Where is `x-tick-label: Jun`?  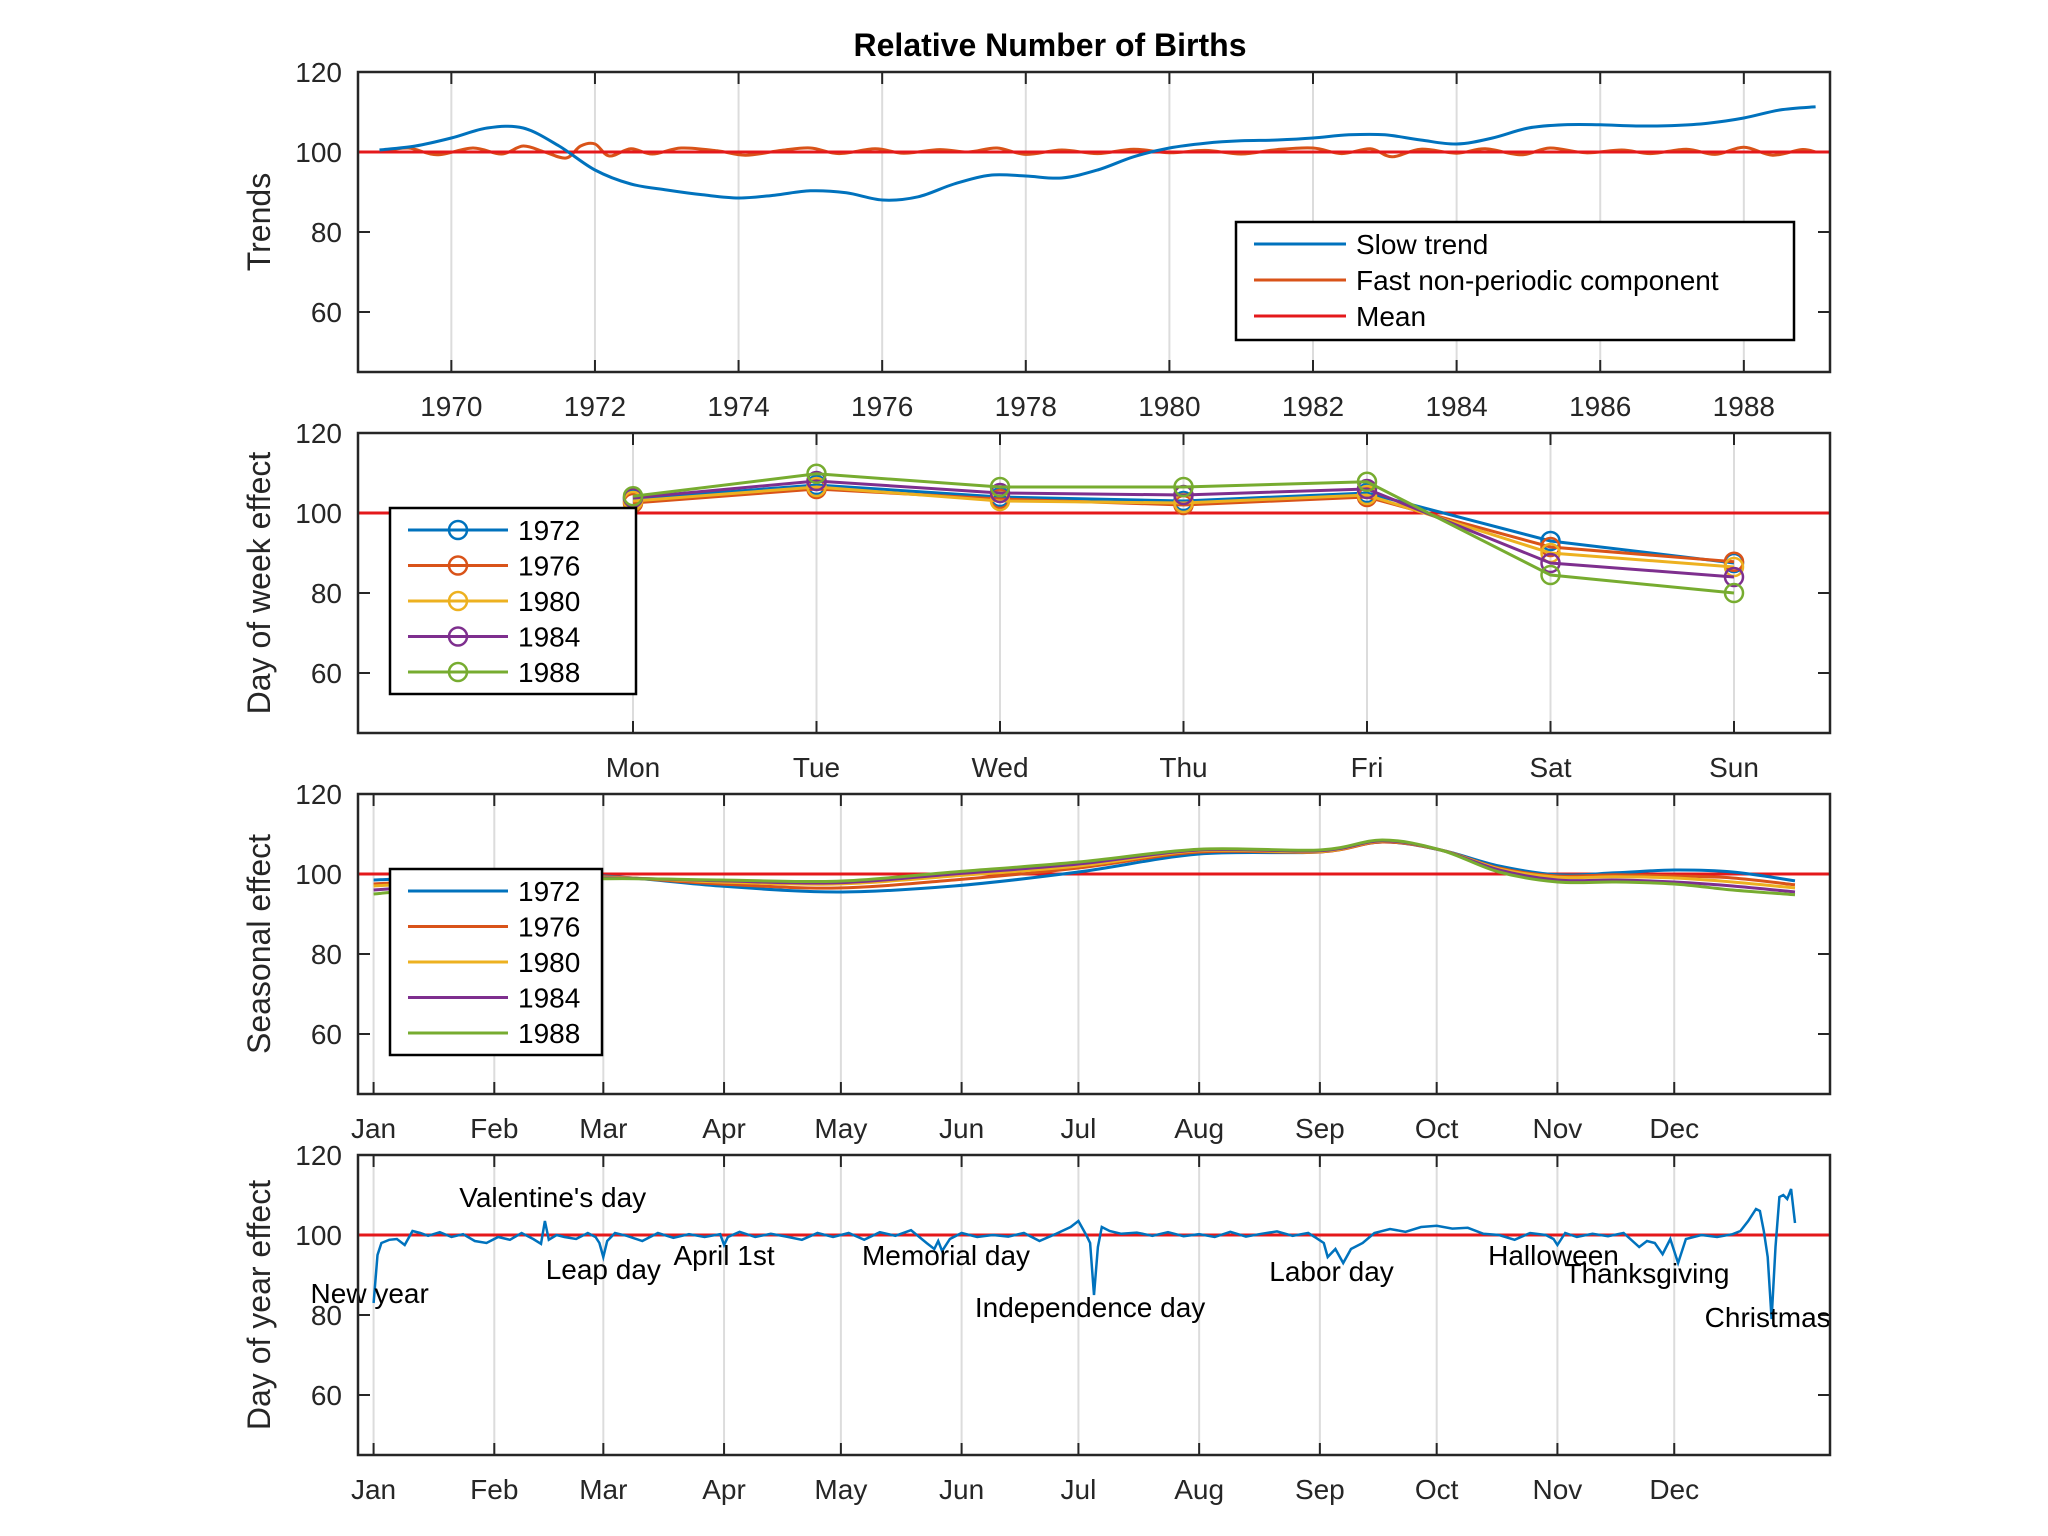
x-tick-label: Jun is located at coordinates (961, 1128).